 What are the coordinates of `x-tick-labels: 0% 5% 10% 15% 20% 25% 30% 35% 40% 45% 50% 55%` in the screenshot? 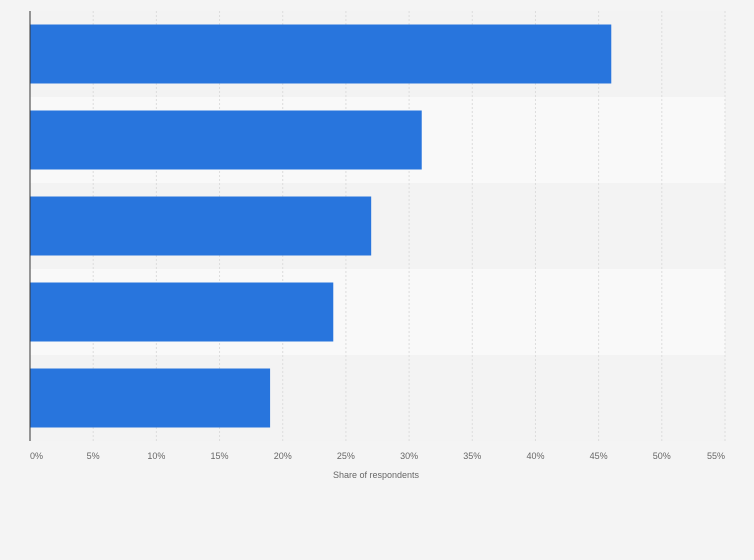 It's located at (377, 456).